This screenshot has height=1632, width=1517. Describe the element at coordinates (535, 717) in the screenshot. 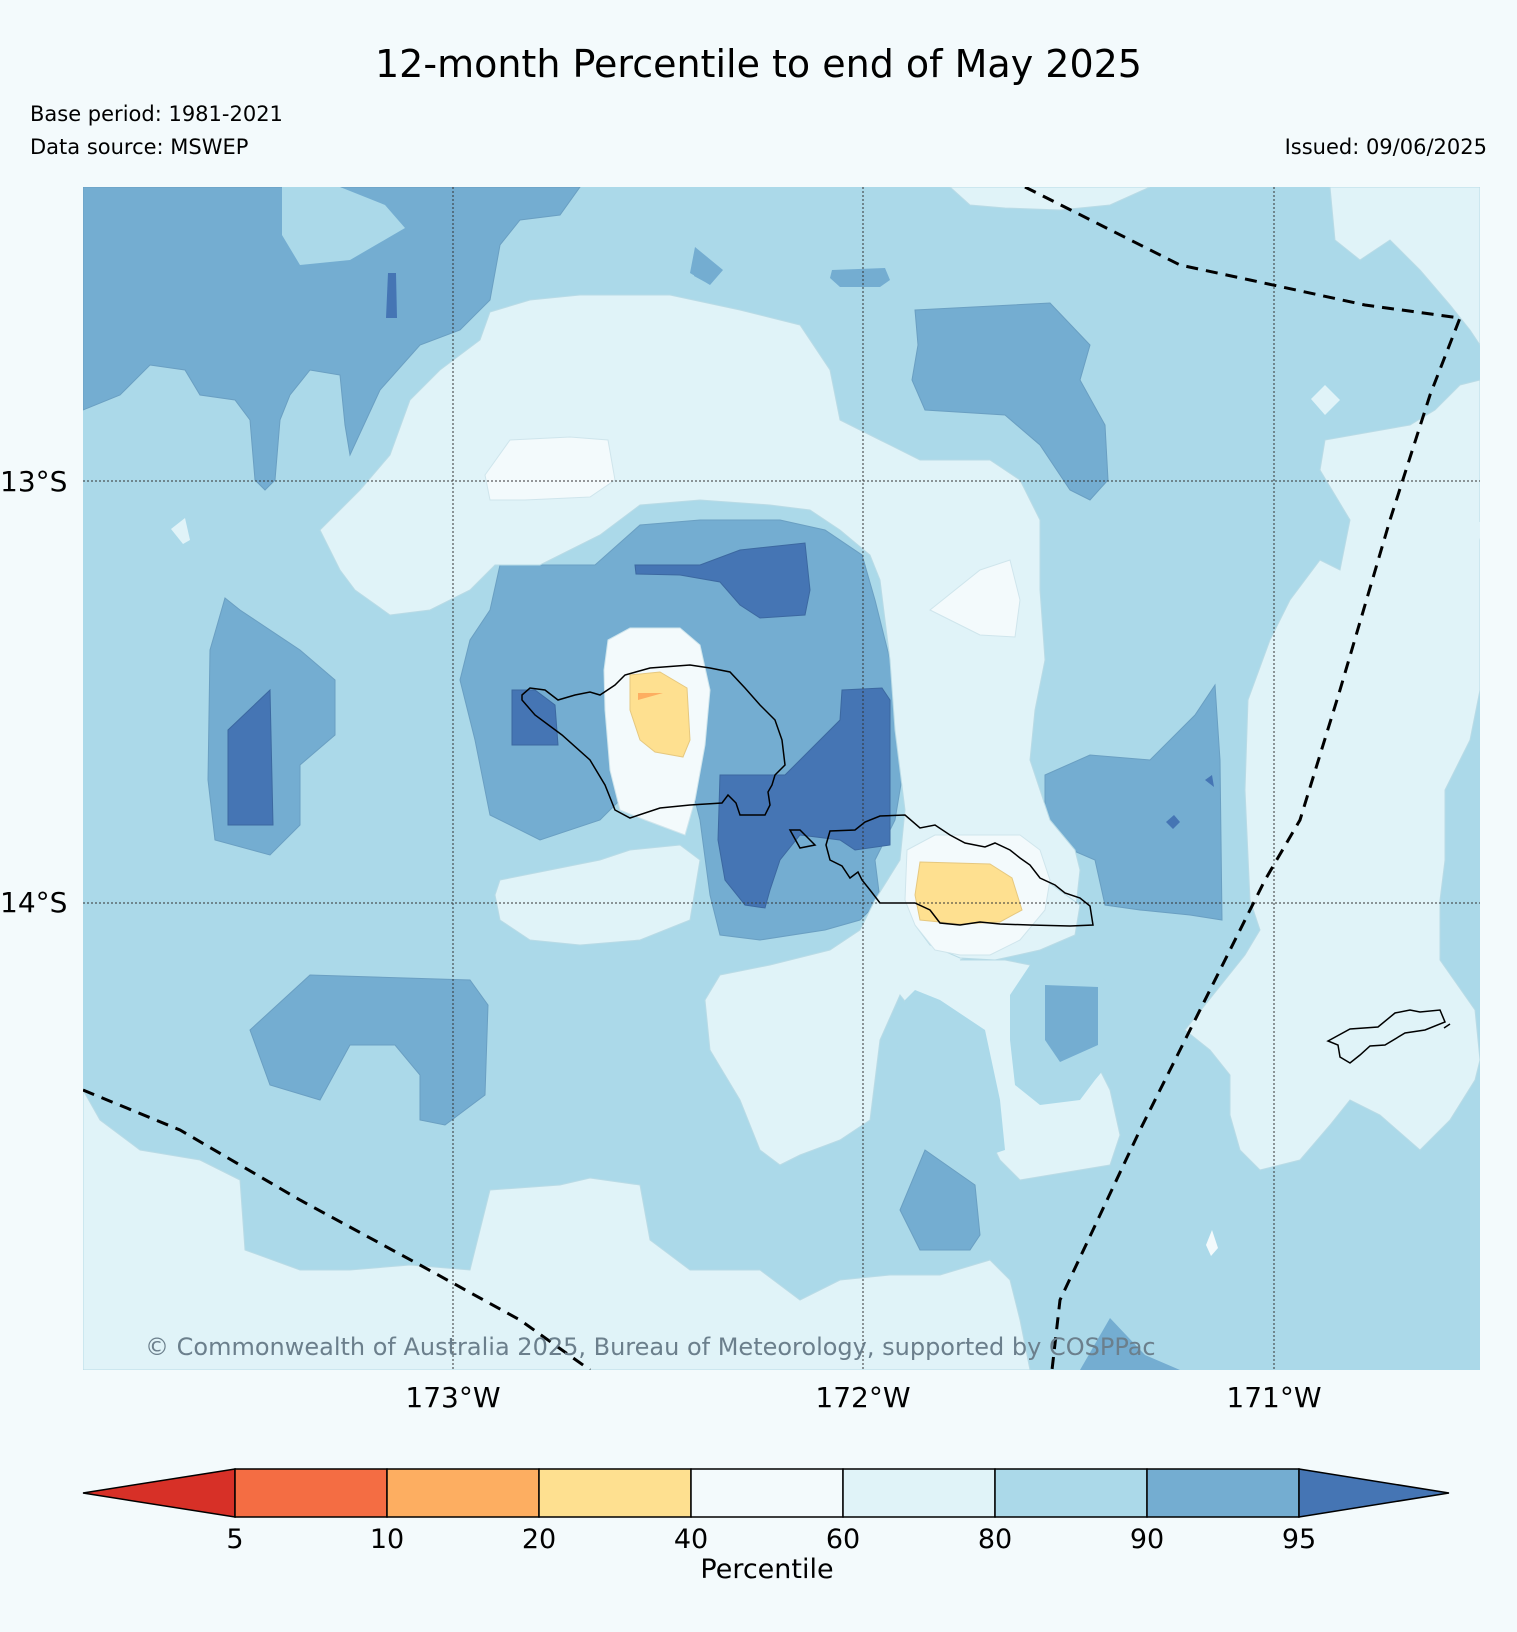

I see `band-gt95-region-west-island` at that location.